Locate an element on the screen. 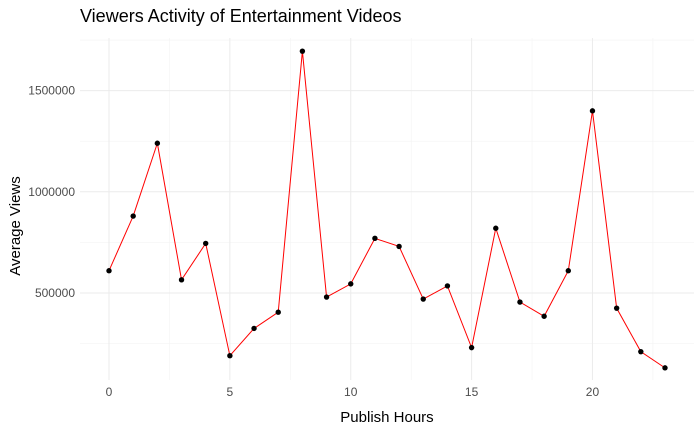 The image size is (700, 432). y-tick-label: 1000000 is located at coordinates (51, 192).